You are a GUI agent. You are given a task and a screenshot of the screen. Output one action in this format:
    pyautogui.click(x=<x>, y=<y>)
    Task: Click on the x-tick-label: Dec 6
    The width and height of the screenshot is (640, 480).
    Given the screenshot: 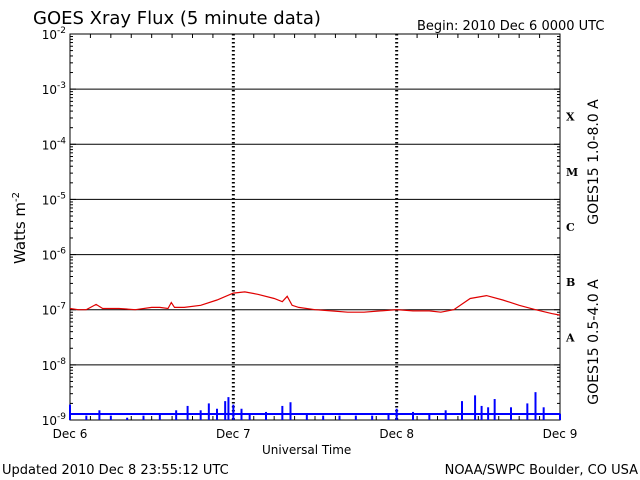 What is the action you would take?
    pyautogui.click(x=70, y=434)
    